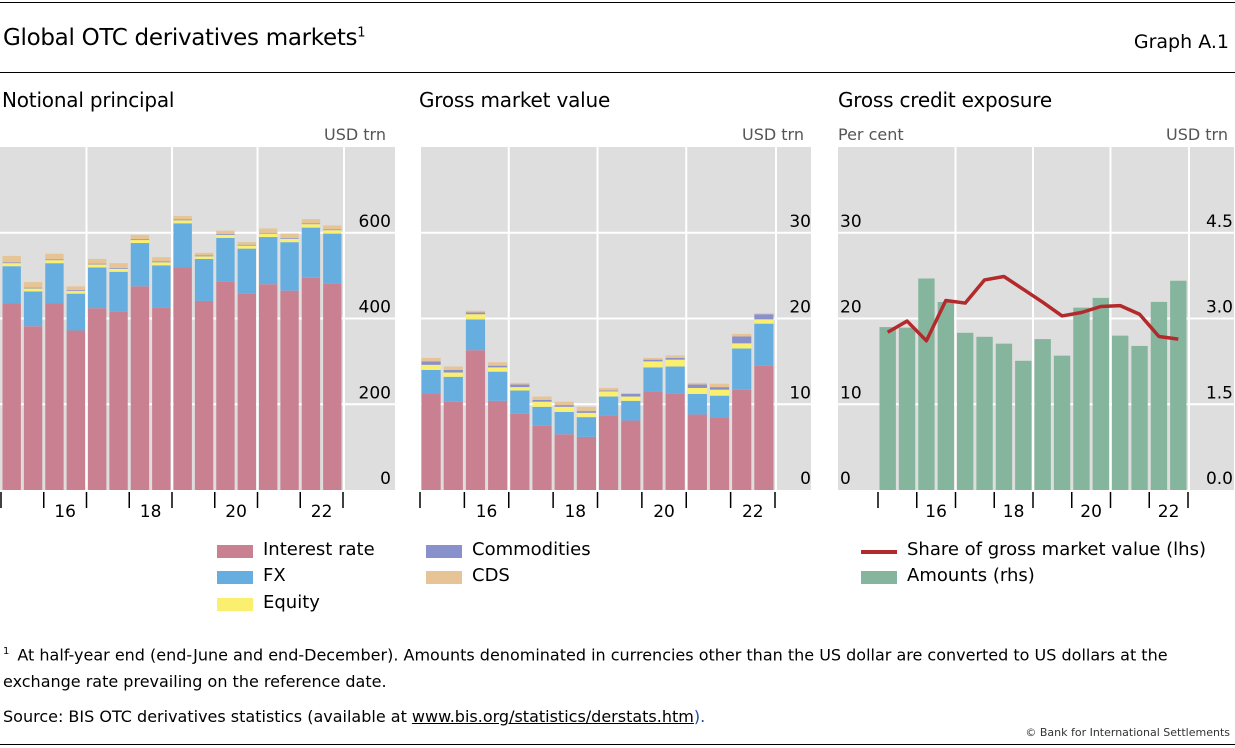 The height and width of the screenshot is (748, 1235). I want to click on x-tick-label: 18, so click(575, 512).